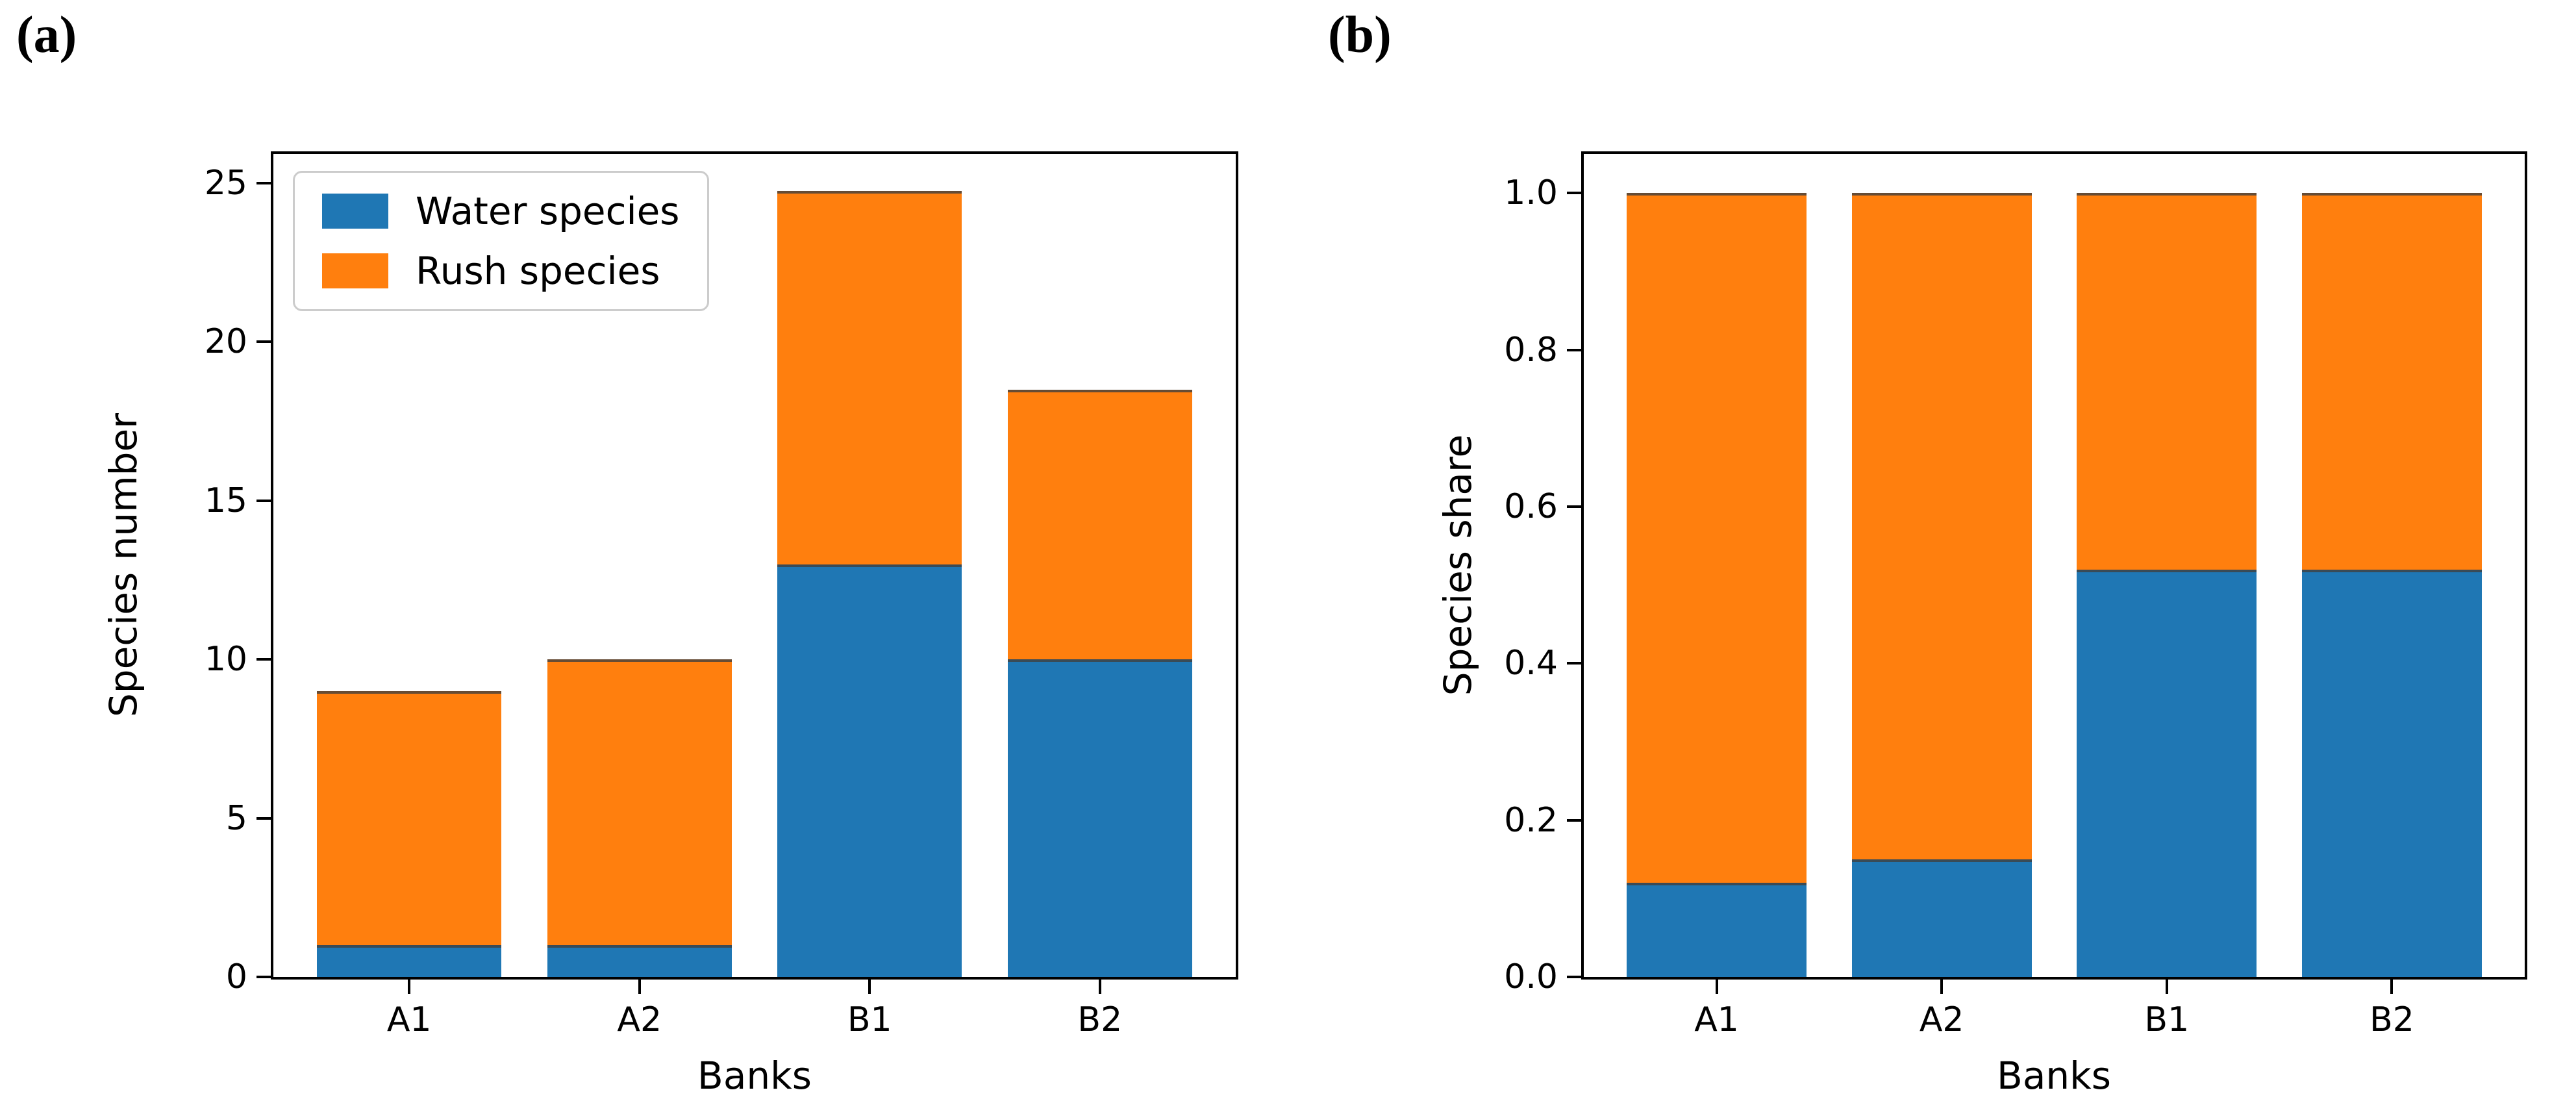 This screenshot has height=1114, width=2576. I want to click on y-tick-label: 15, so click(225, 500).